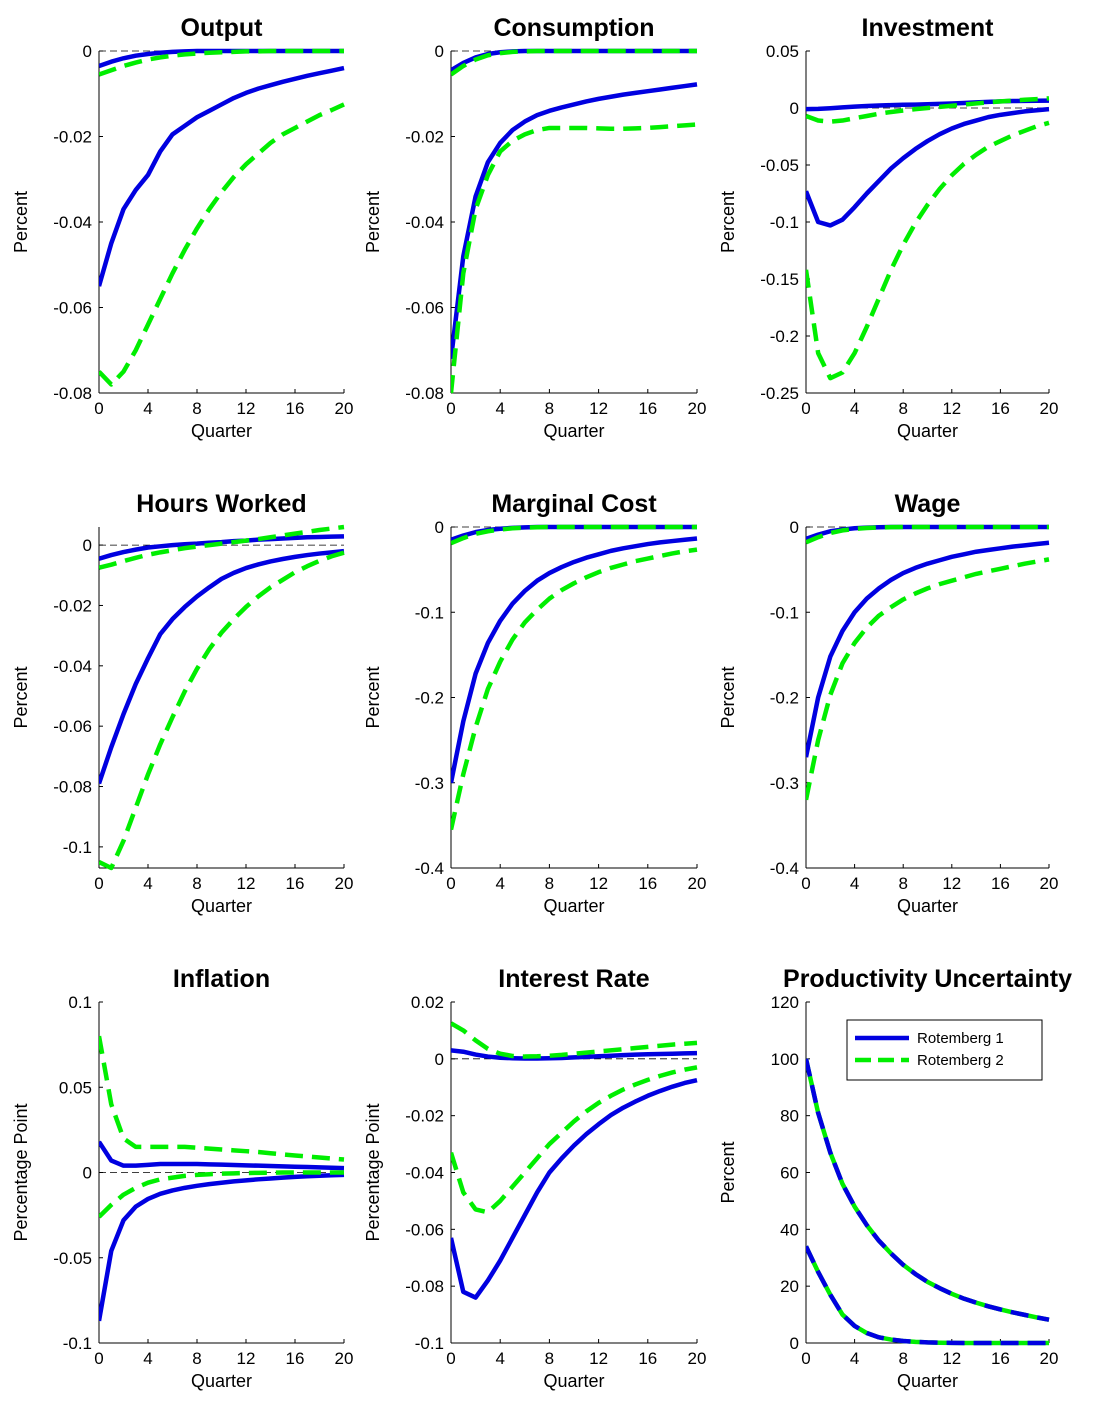 This screenshot has height=1406, width=1099. I want to click on y-tick-label: -0.25, so click(779, 393).